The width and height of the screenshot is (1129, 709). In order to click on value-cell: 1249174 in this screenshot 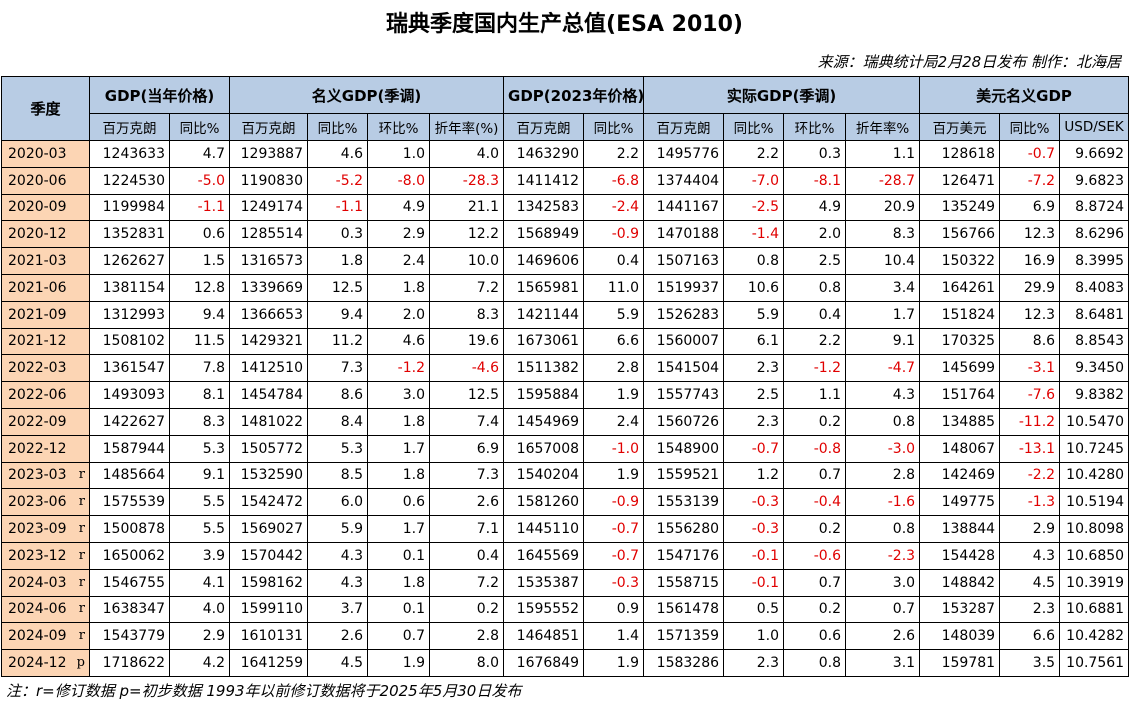, I will do `click(268, 207)`.